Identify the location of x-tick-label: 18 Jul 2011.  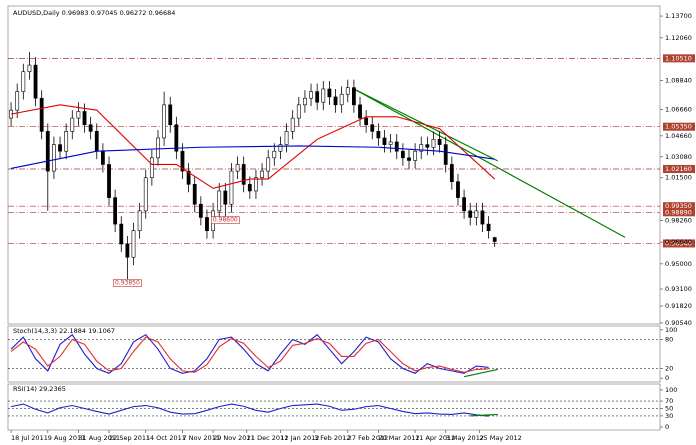
(29, 438).